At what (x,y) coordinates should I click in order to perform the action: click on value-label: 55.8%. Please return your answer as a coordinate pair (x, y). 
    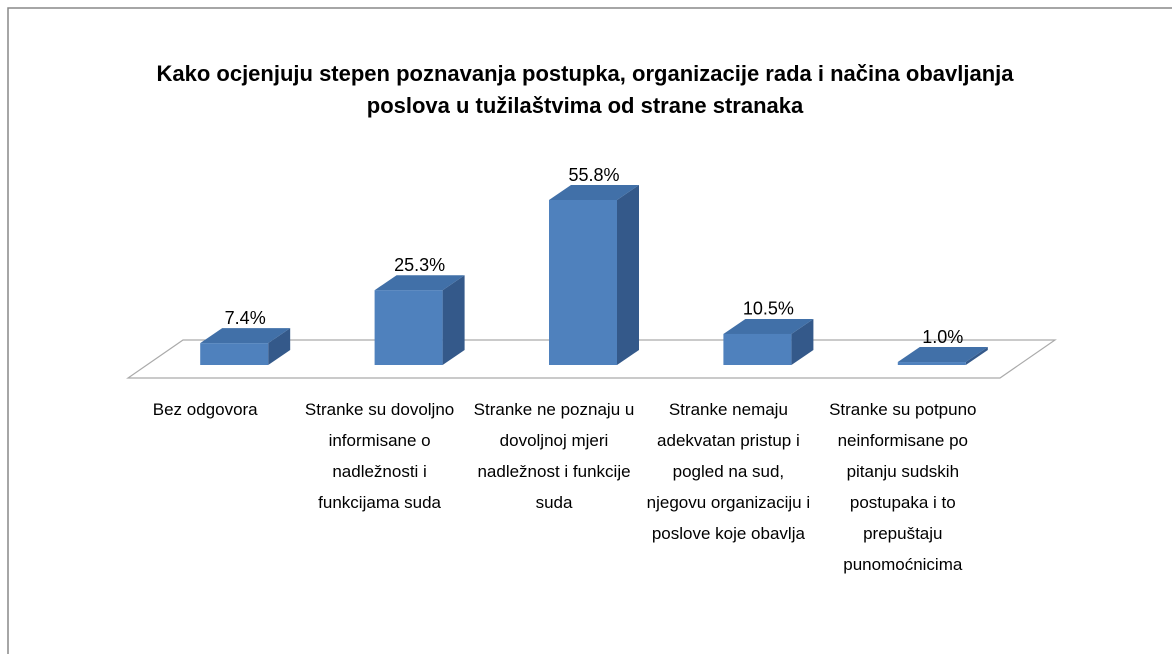
    Looking at the image, I should click on (593, 175).